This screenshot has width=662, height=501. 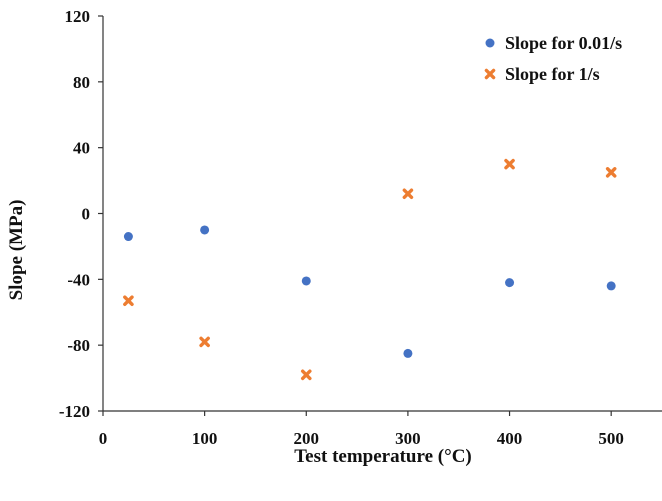 I want to click on x-tick-label: 200, so click(x=307, y=438).